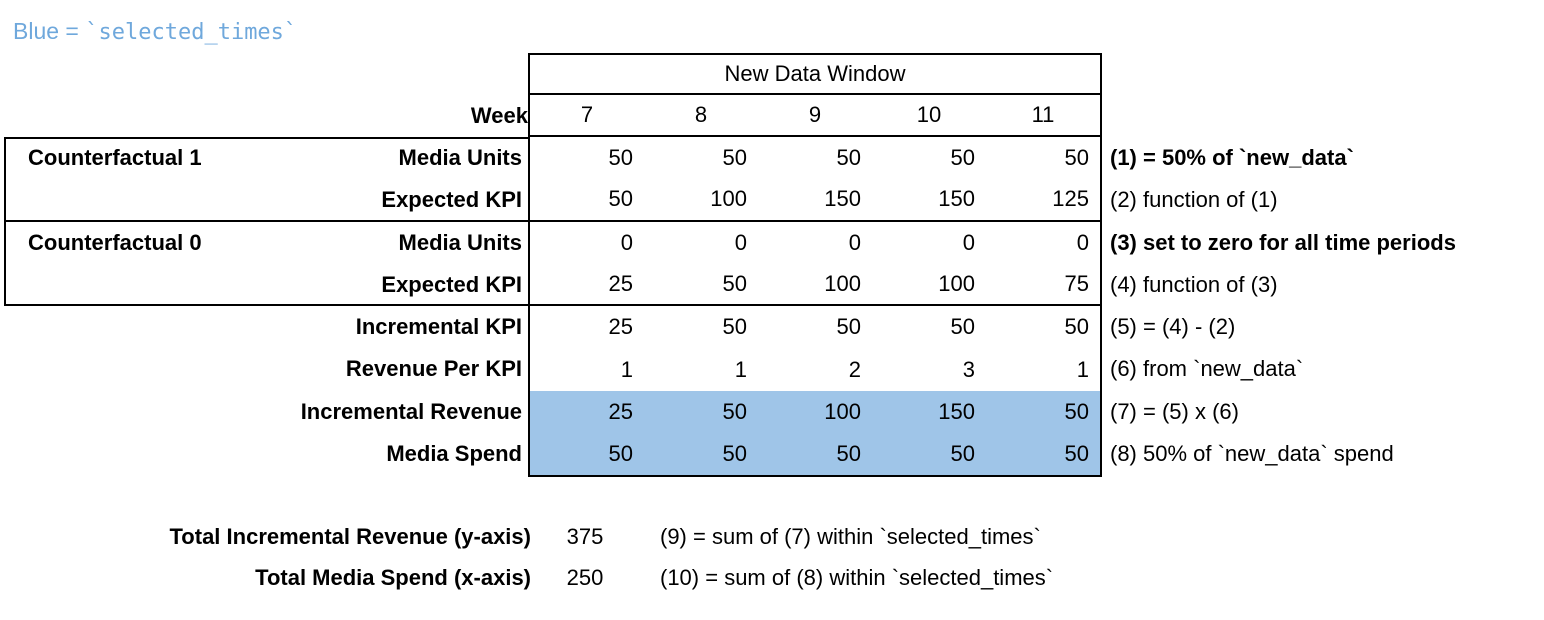 The image size is (1544, 620). I want to click on note-6: (6) from `new_data`, so click(1207, 369).